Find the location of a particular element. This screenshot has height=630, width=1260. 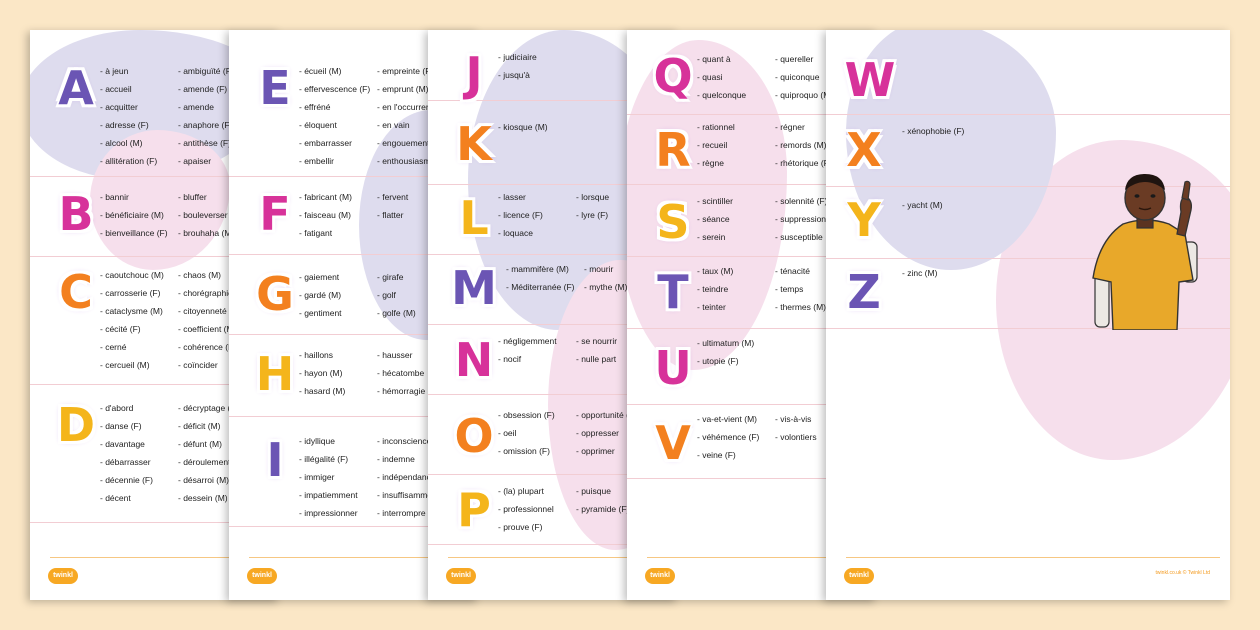

word-item: teindre is located at coordinates (715, 289).